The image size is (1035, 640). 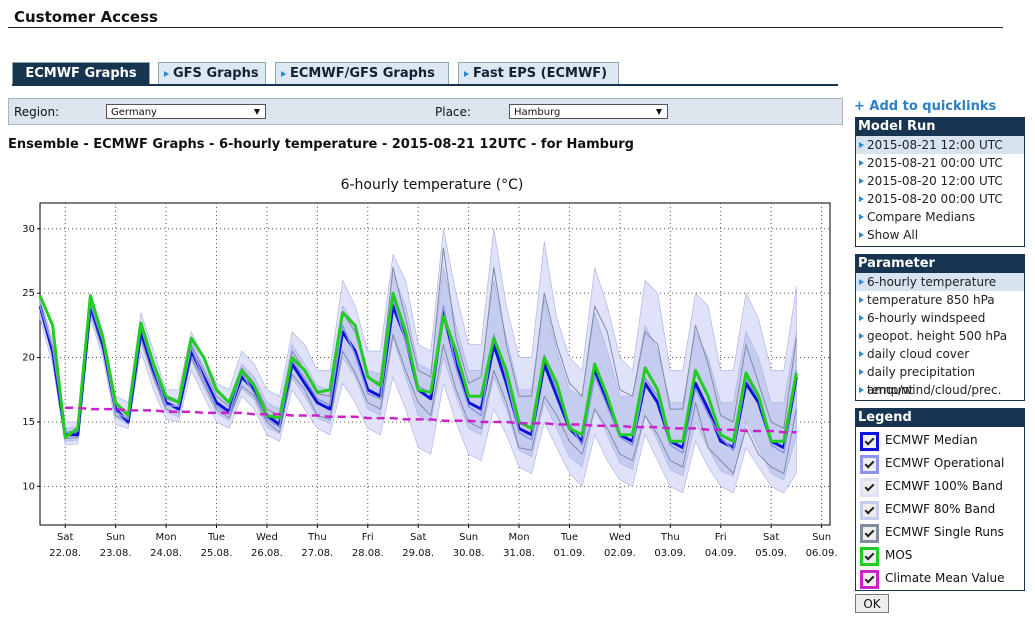 I want to click on parameter-item: 6-hourly temperature, so click(x=940, y=282).